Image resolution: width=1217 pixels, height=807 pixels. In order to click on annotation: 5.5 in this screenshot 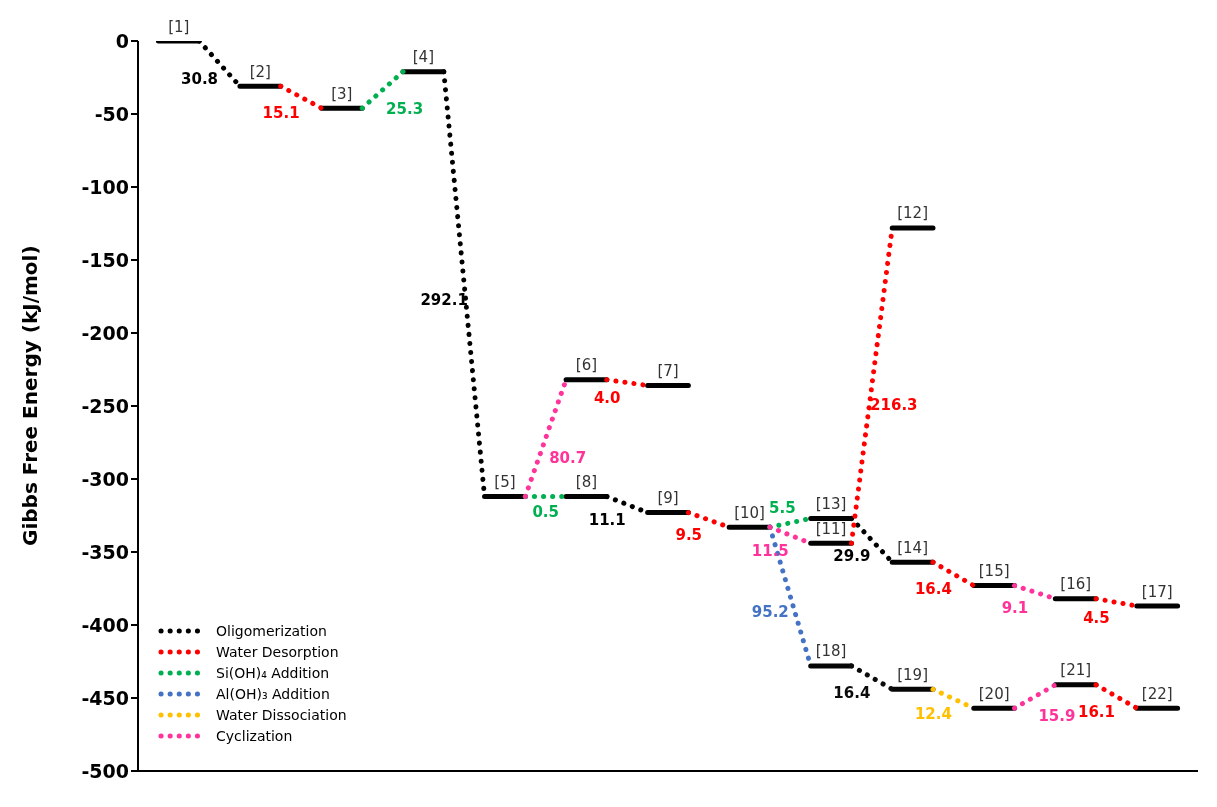, I will do `click(782, 508)`.